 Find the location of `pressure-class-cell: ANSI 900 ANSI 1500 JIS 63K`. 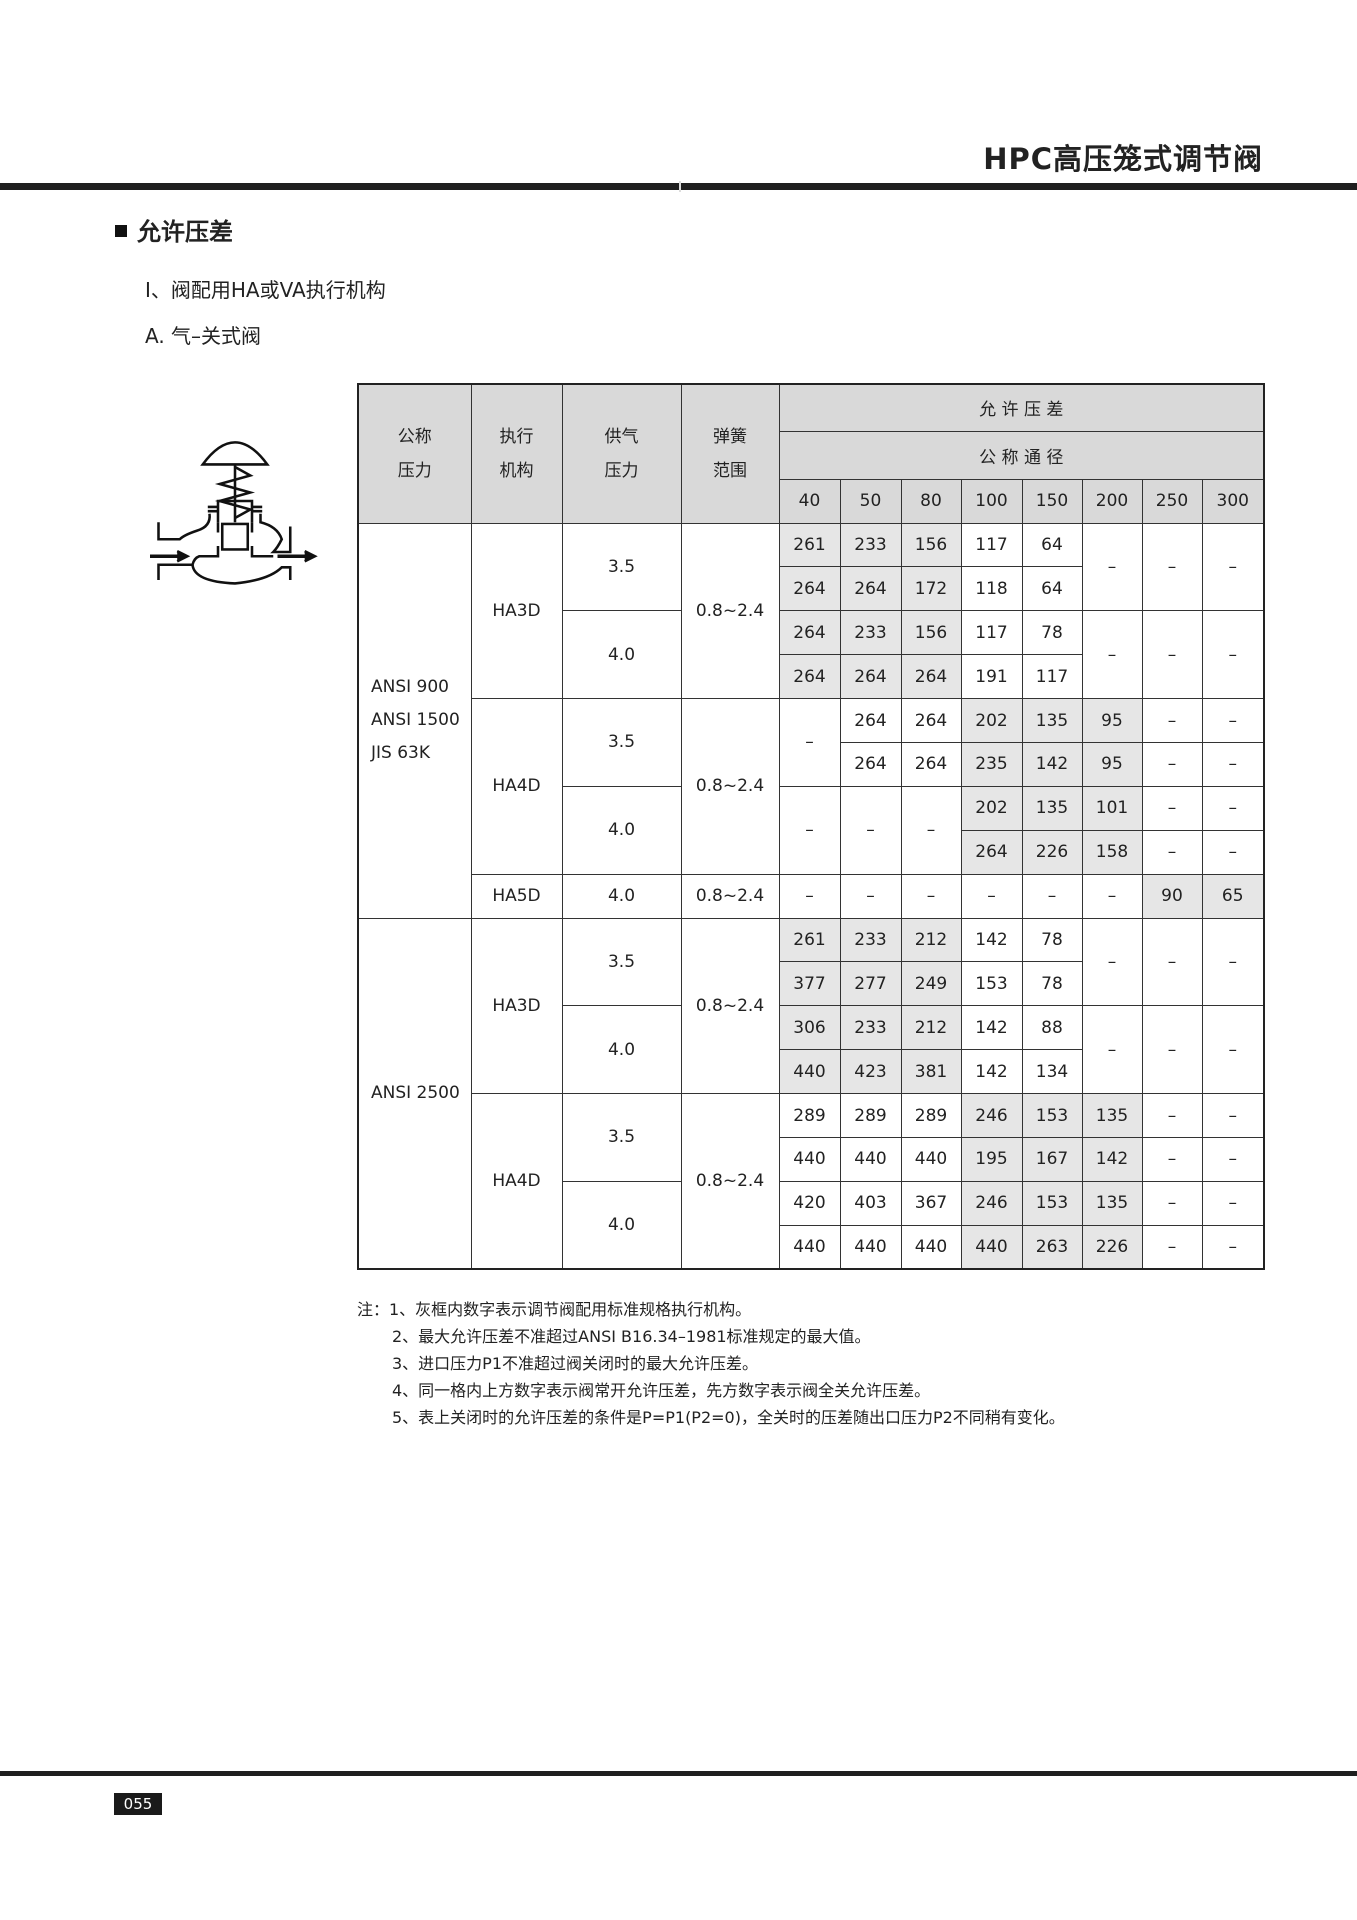

pressure-class-cell: ANSI 900 ANSI 1500 JIS 63K is located at coordinates (414, 720).